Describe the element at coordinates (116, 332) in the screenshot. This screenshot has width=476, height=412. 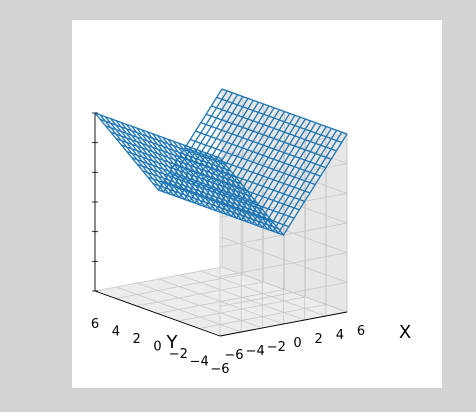
I see `y-tick-label: 4` at that location.